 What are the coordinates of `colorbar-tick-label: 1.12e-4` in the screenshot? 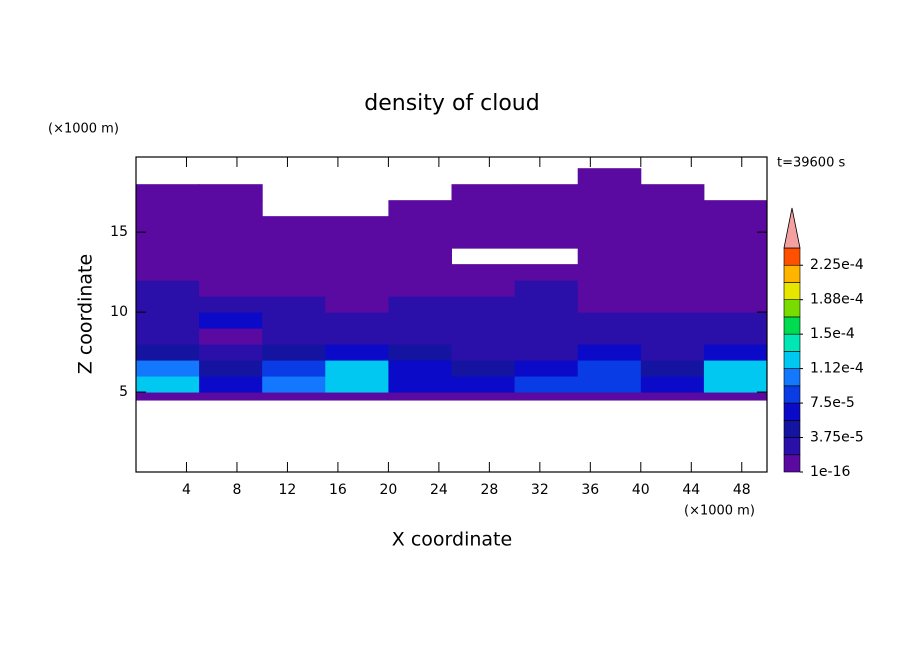 It's located at (837, 369).